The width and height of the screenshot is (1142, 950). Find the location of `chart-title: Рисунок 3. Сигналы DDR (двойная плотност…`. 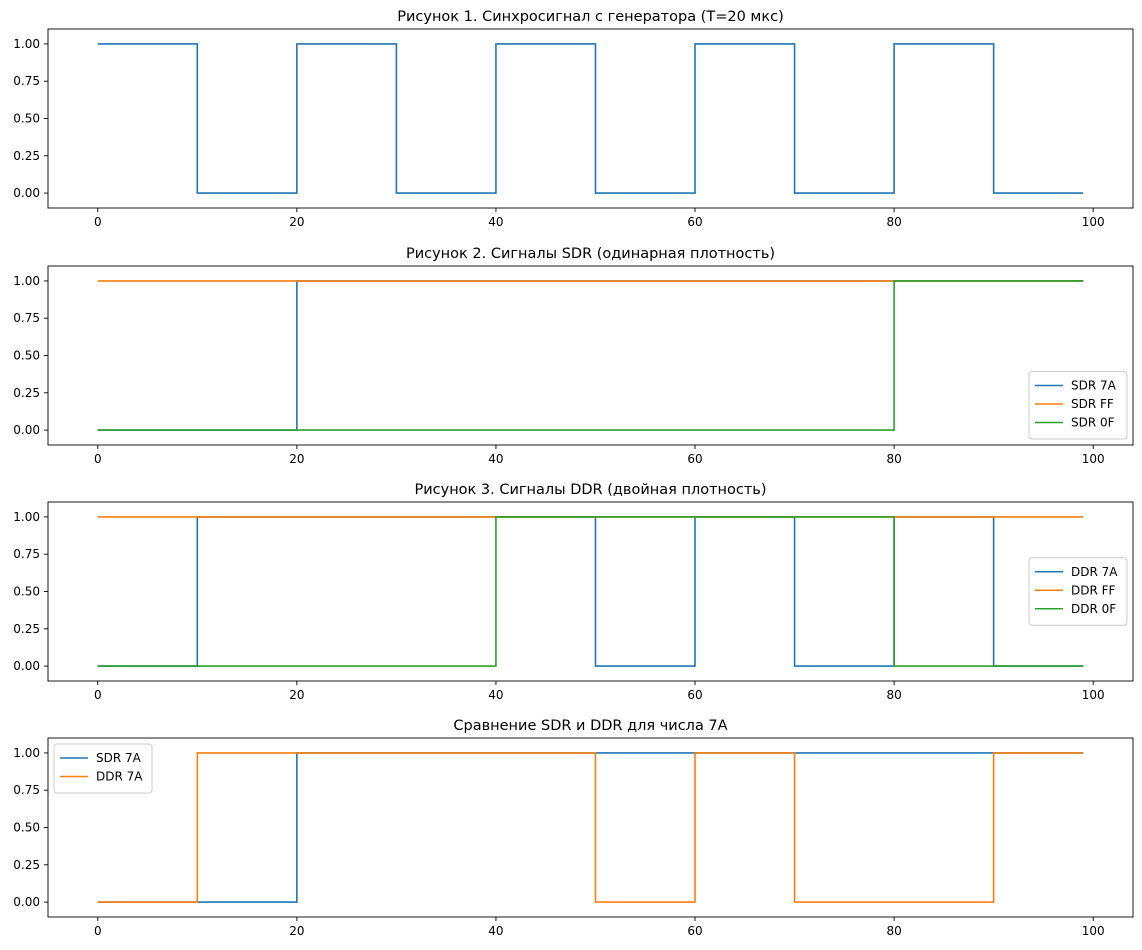

chart-title: Рисунок 3. Сигналы DDR (двойная плотност… is located at coordinates (590, 490).